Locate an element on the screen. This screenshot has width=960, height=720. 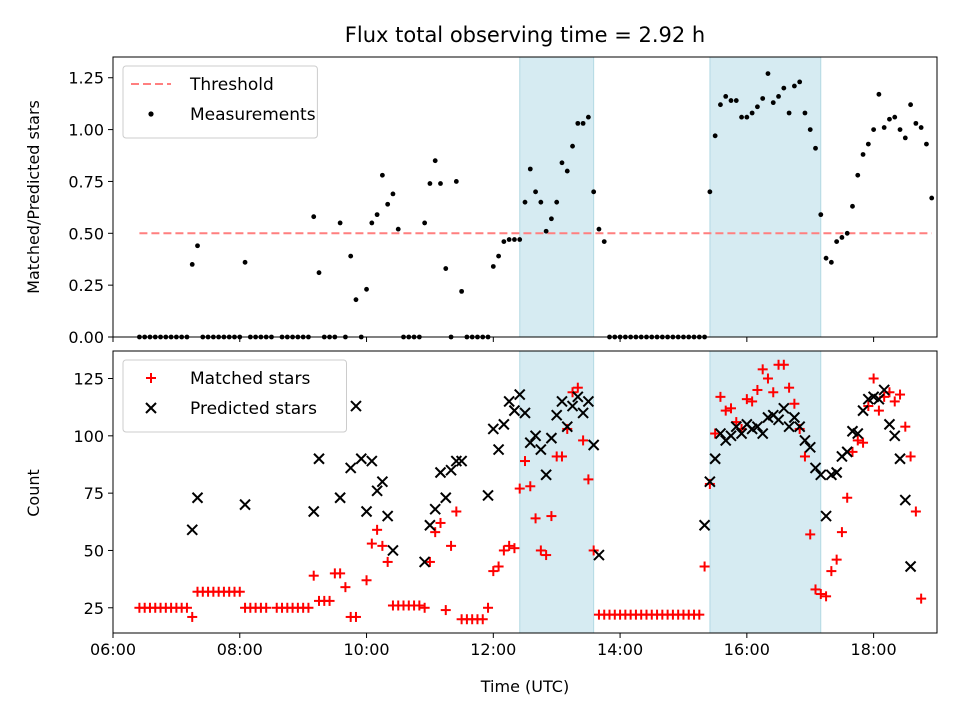
bottom-y-tick-label: 25 is located at coordinates (94, 608).